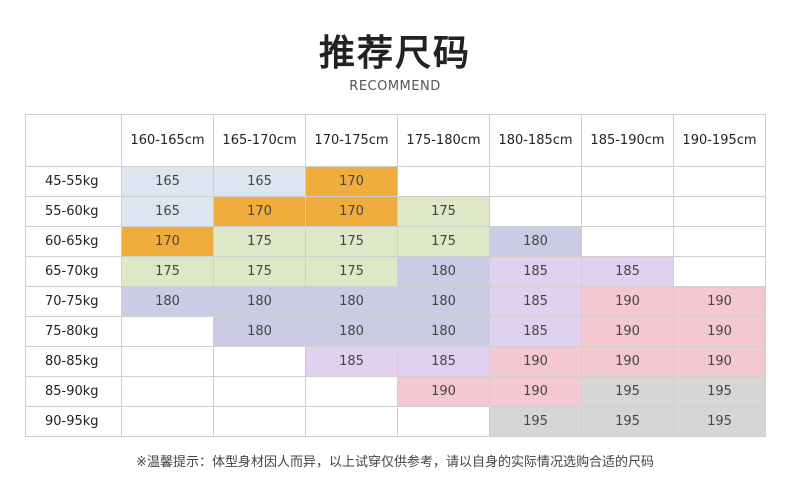 This screenshot has width=790, height=489. What do you see at coordinates (167, 140) in the screenshot?
I see `height-header: 160-165cm` at bounding box center [167, 140].